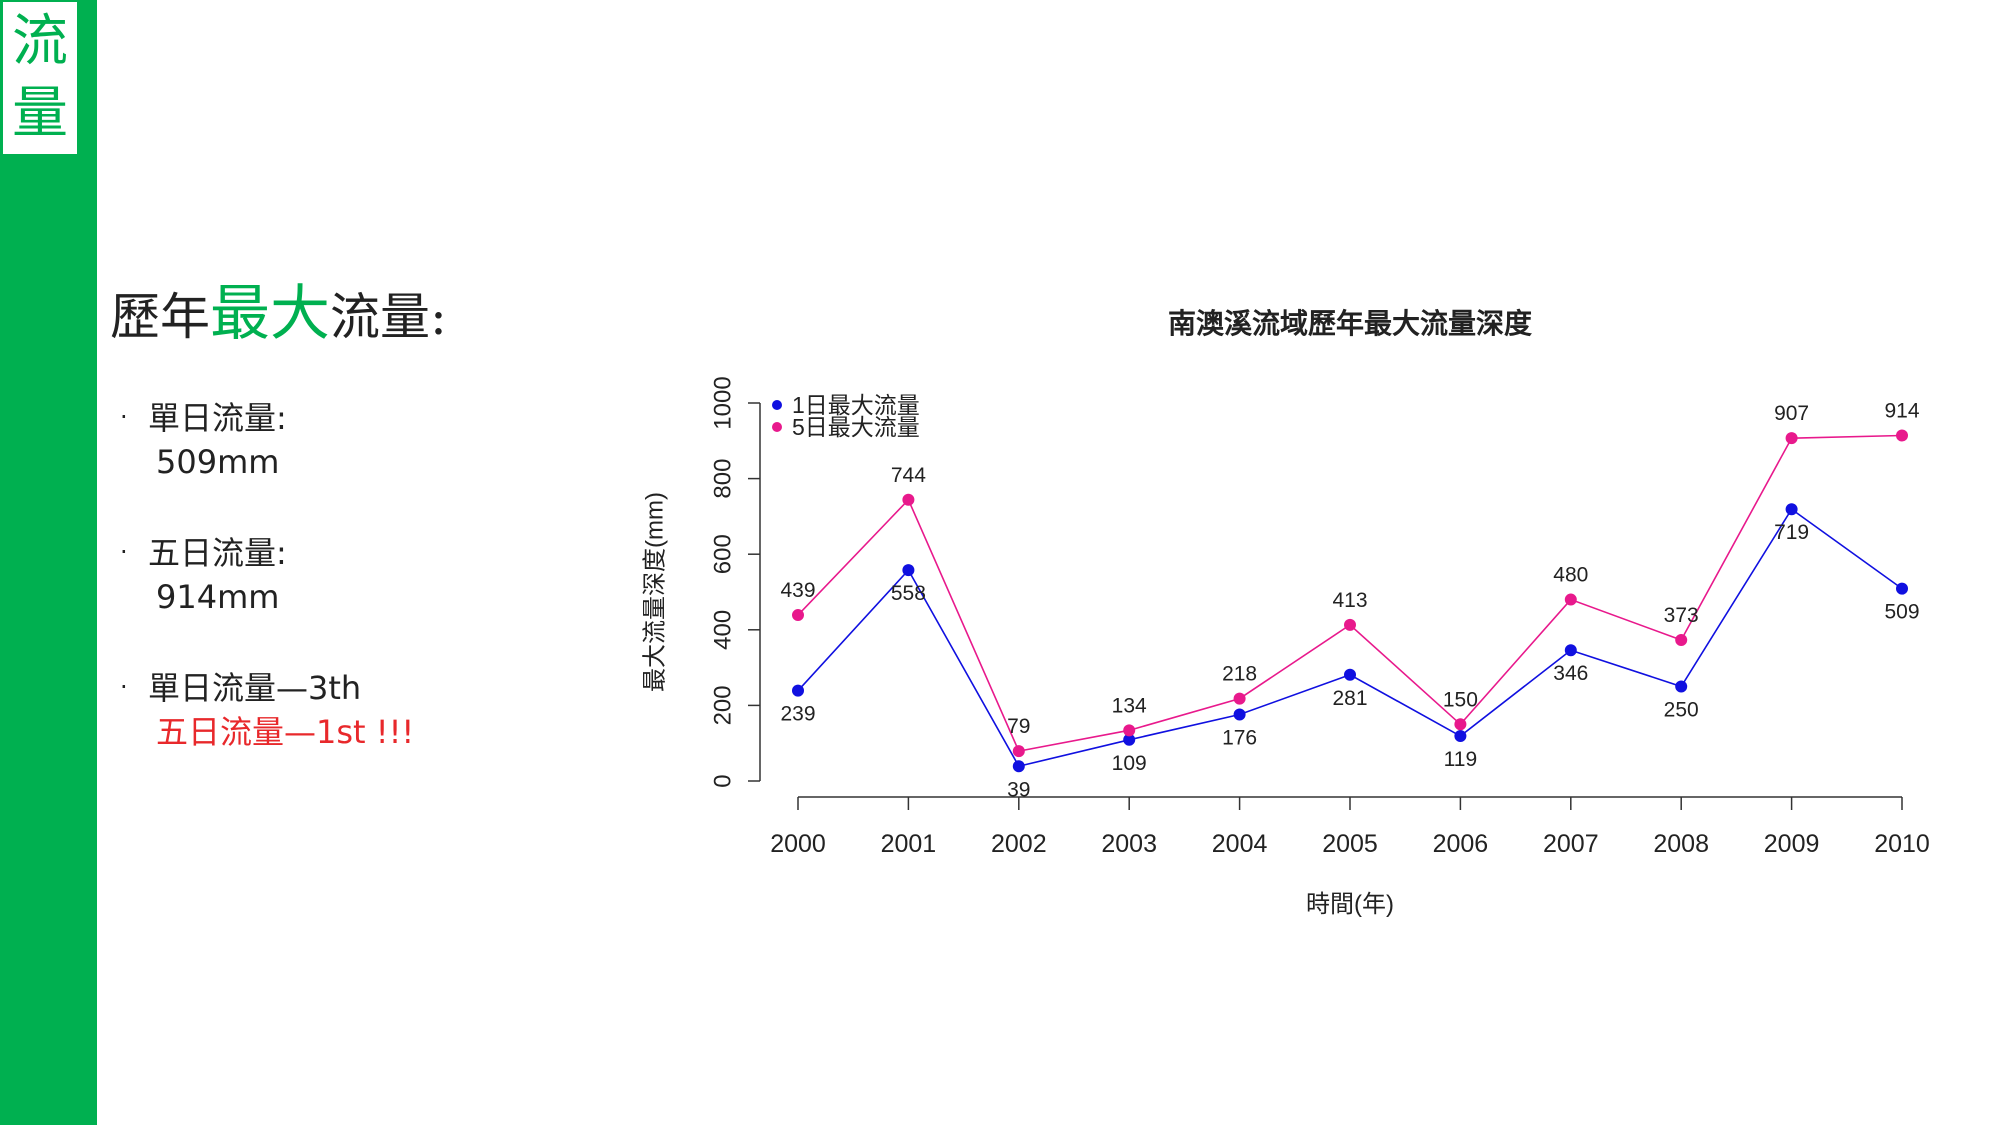  I want to click on series-1-data-label: 558, so click(908, 593).